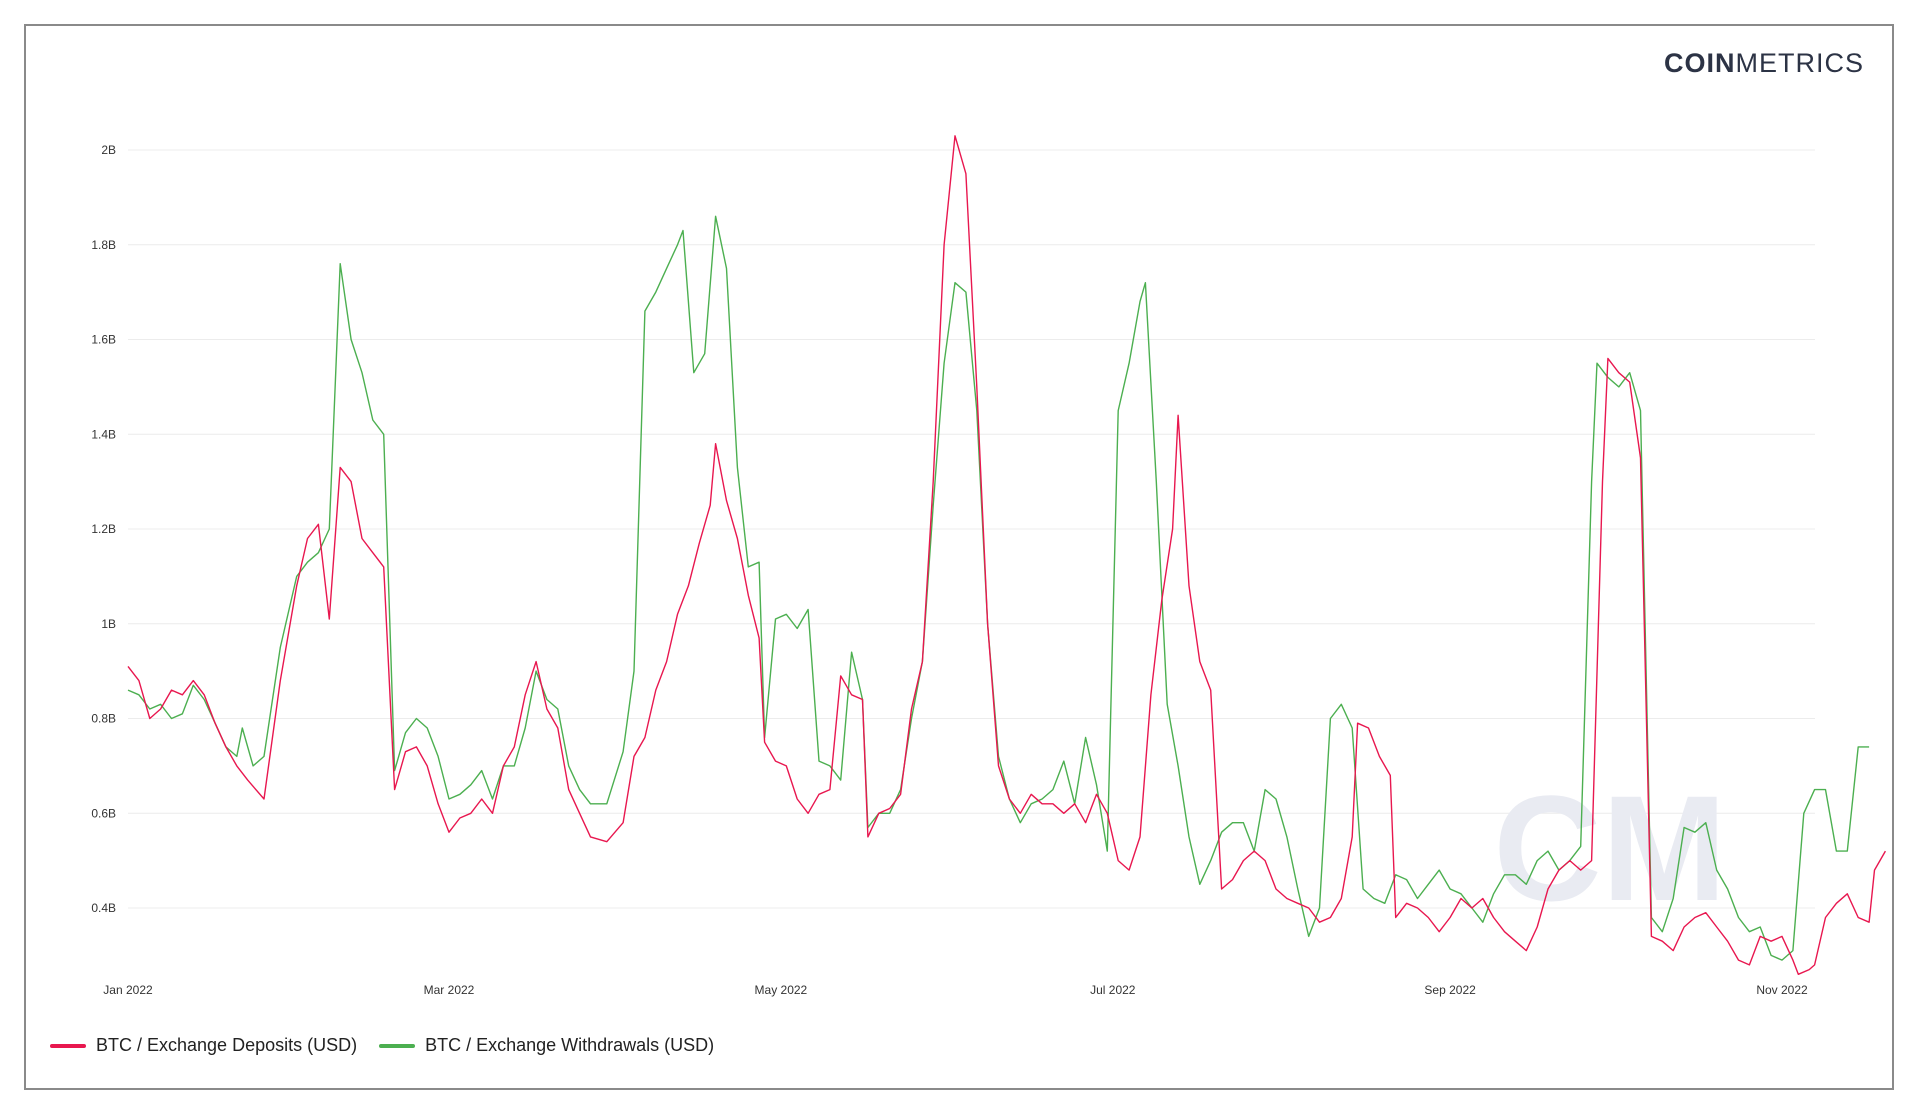  Describe the element at coordinates (449, 990) in the screenshot. I see `x-tick-label: Mar 2022` at that location.